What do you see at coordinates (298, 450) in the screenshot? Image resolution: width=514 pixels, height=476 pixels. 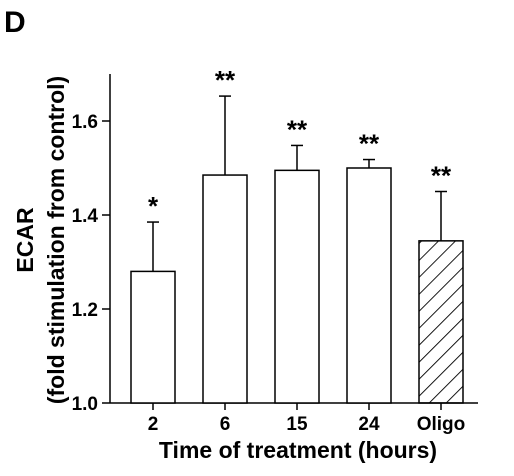 I see `x-axis-title: Time of treatment (hours)` at bounding box center [298, 450].